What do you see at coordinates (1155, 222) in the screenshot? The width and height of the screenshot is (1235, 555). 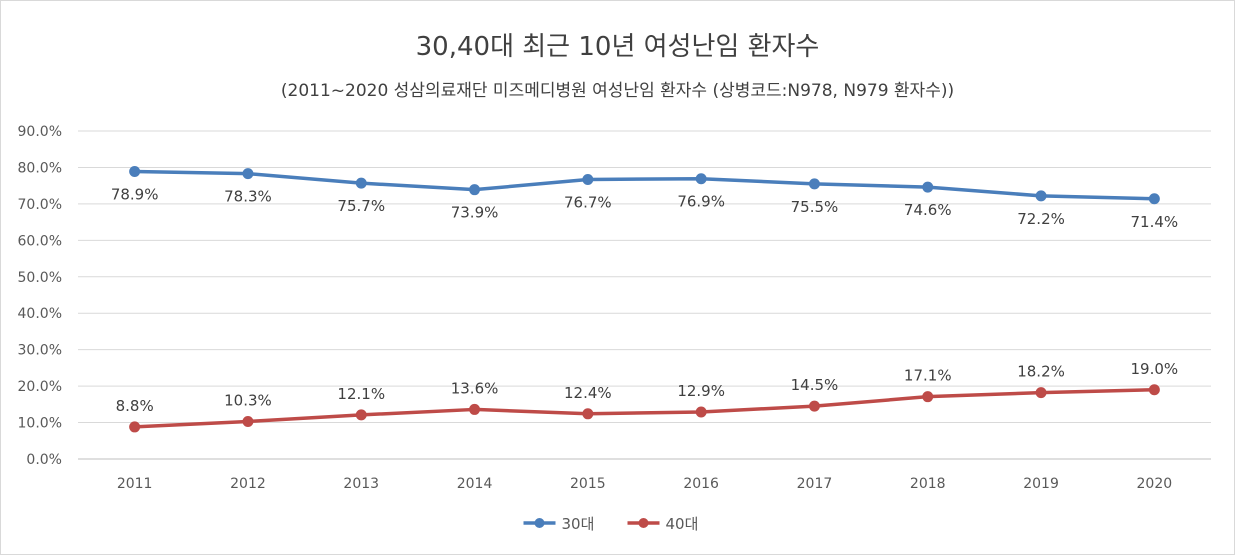 I see `data-label: 71.4%` at bounding box center [1155, 222].